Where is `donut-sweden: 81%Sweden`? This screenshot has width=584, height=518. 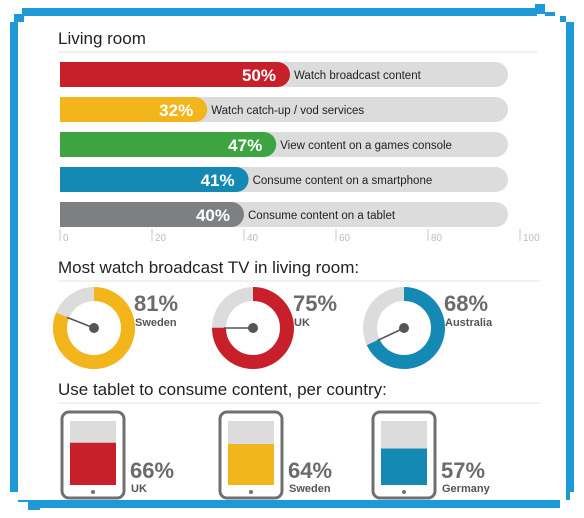 donut-sweden: 81%Sweden is located at coordinates (115, 328).